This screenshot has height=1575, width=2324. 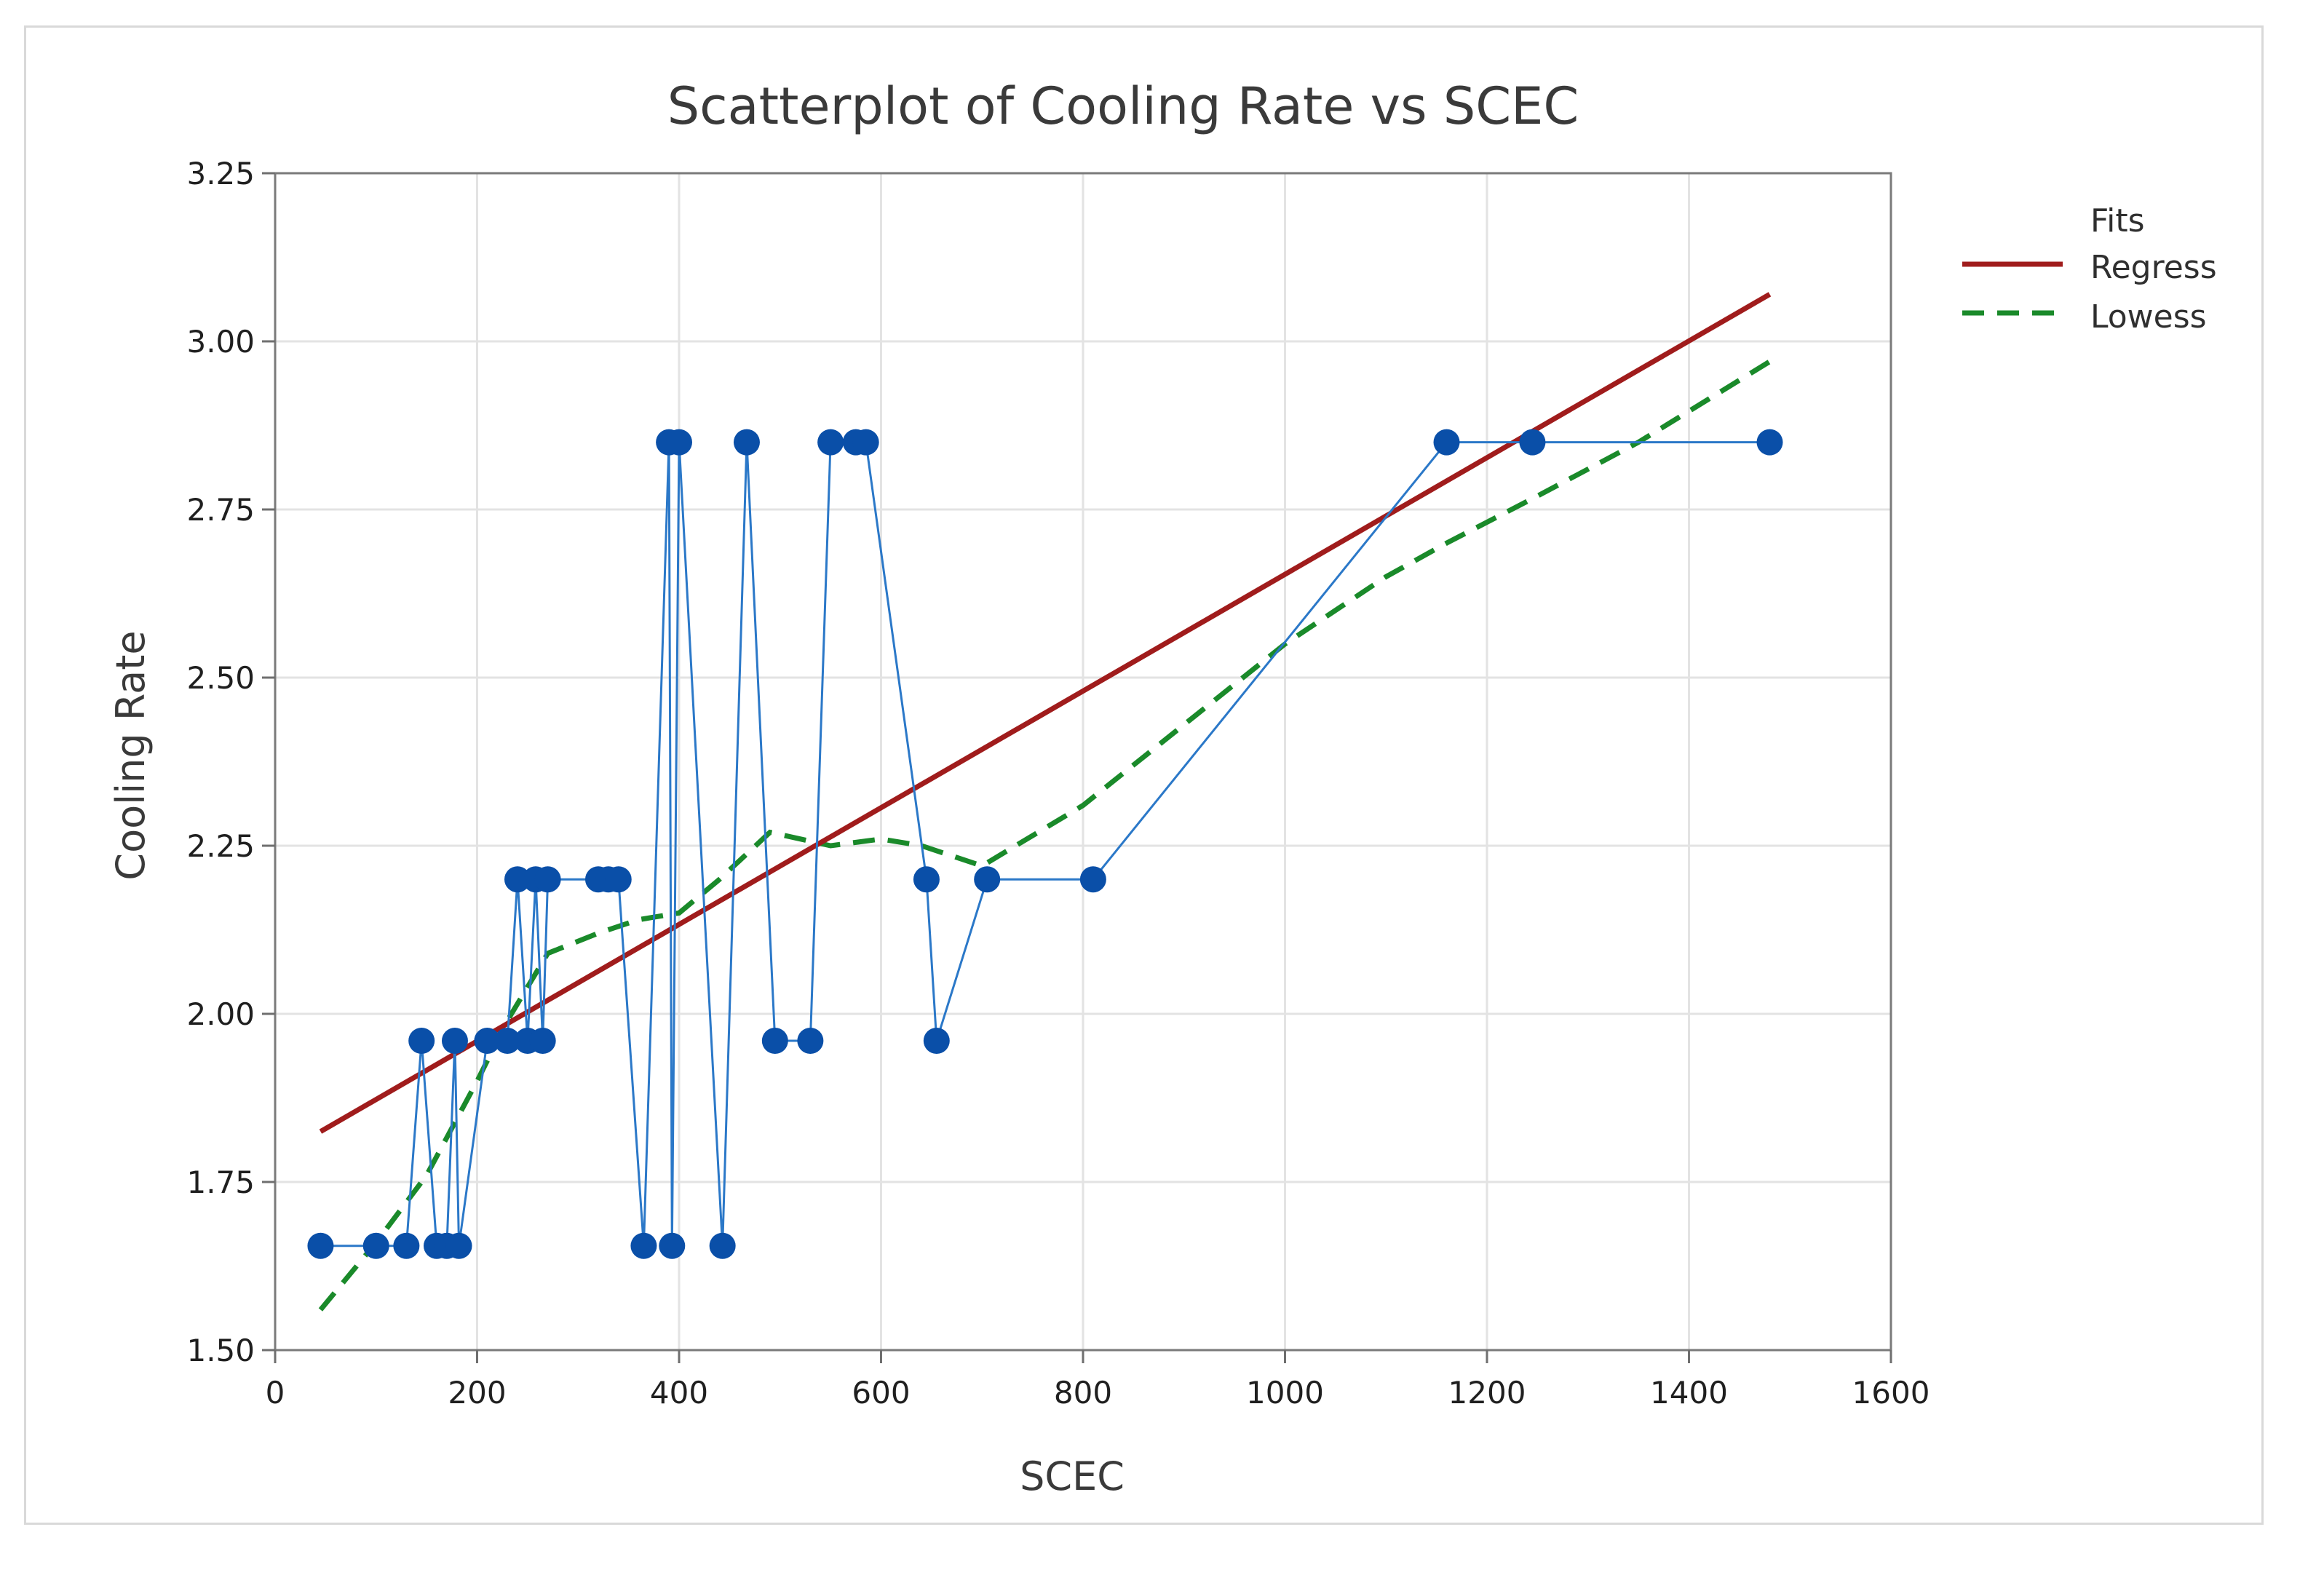 What do you see at coordinates (220, 174) in the screenshot?
I see `y-tick-label: 3.25` at bounding box center [220, 174].